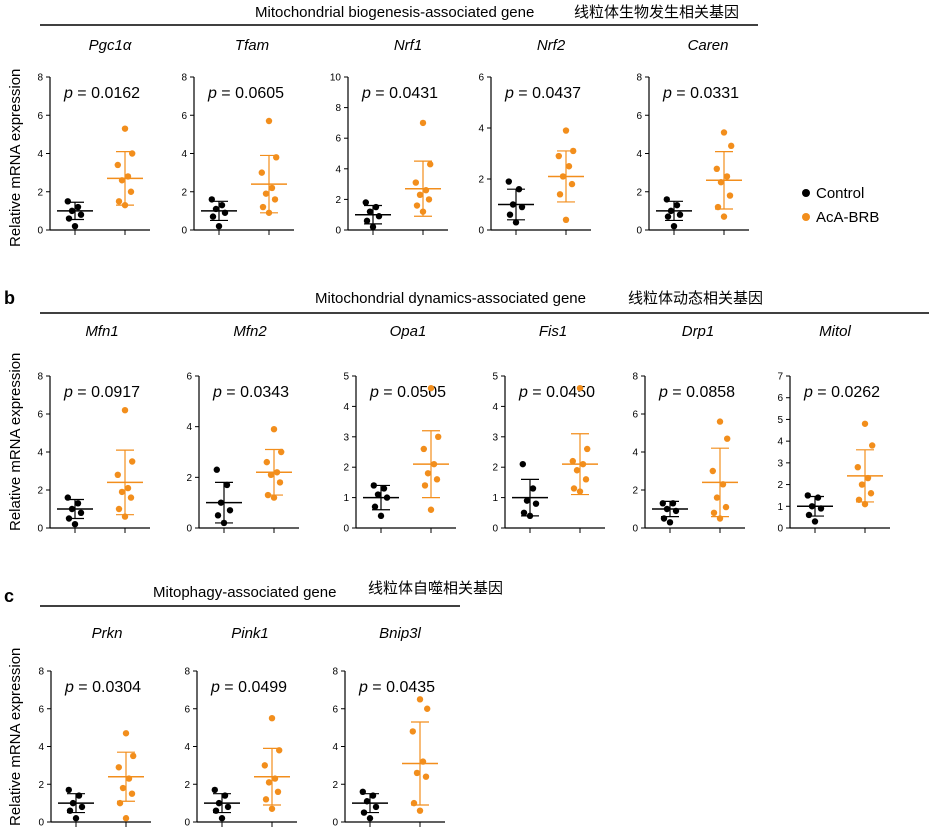 This screenshot has height=831, width=931. Describe the element at coordinates (15, 158) in the screenshot. I see `y-axis-label-a: Relative mRNA expression` at that location.